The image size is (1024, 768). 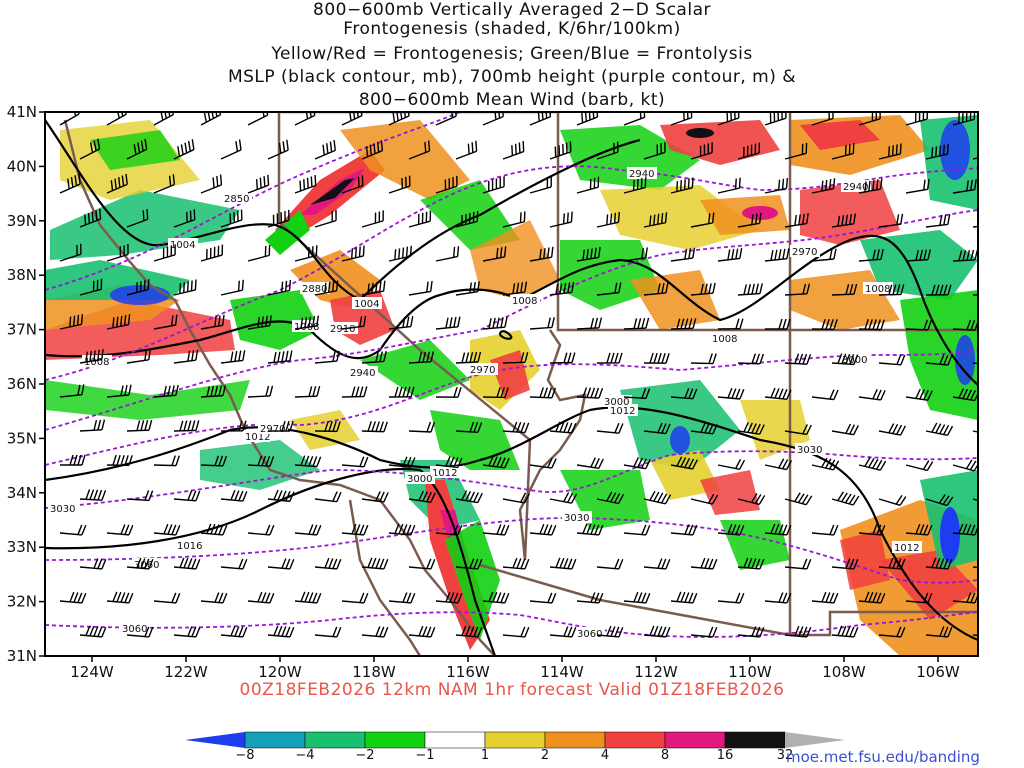 What do you see at coordinates (665, 755) in the screenshot?
I see `colorbar-label: 8` at bounding box center [665, 755].